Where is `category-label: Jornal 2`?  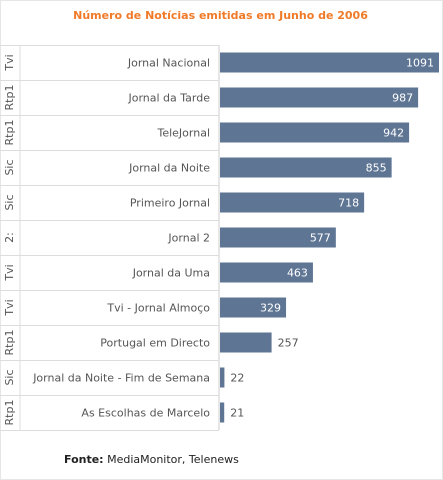
category-label: Jornal 2 is located at coordinates (188, 238).